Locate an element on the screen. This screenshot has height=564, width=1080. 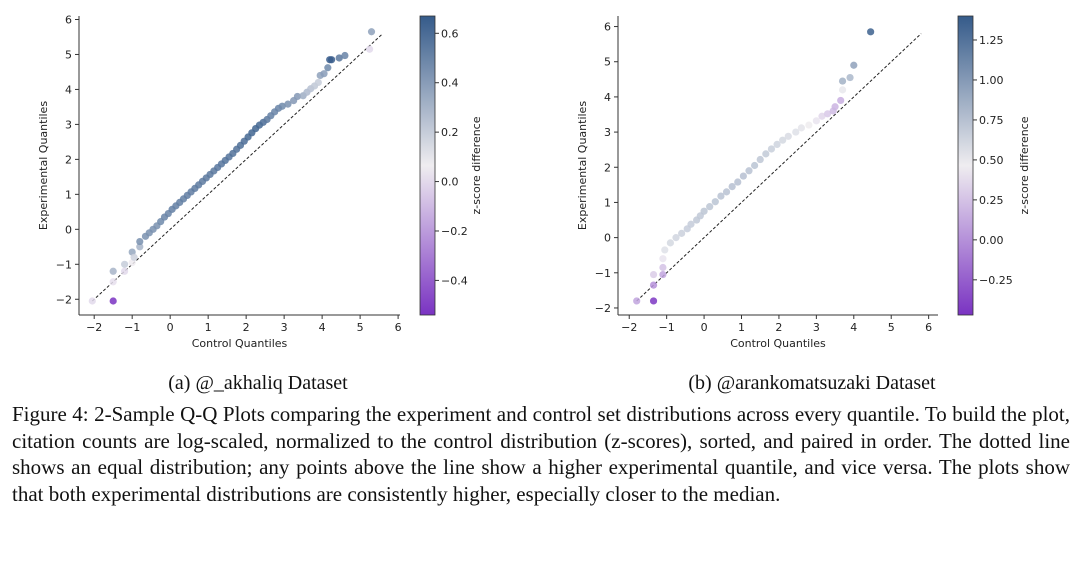
colorbar-tick-label: 0.0 is located at coordinates (450, 182).